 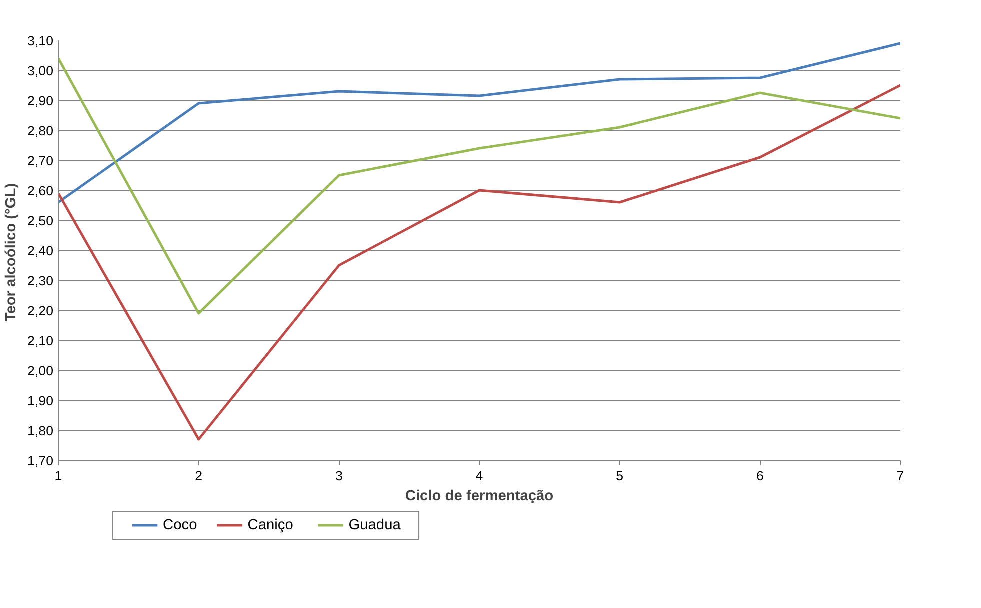 What do you see at coordinates (479, 496) in the screenshot?
I see `x-axis-title: Ciclo de fermentação` at bounding box center [479, 496].